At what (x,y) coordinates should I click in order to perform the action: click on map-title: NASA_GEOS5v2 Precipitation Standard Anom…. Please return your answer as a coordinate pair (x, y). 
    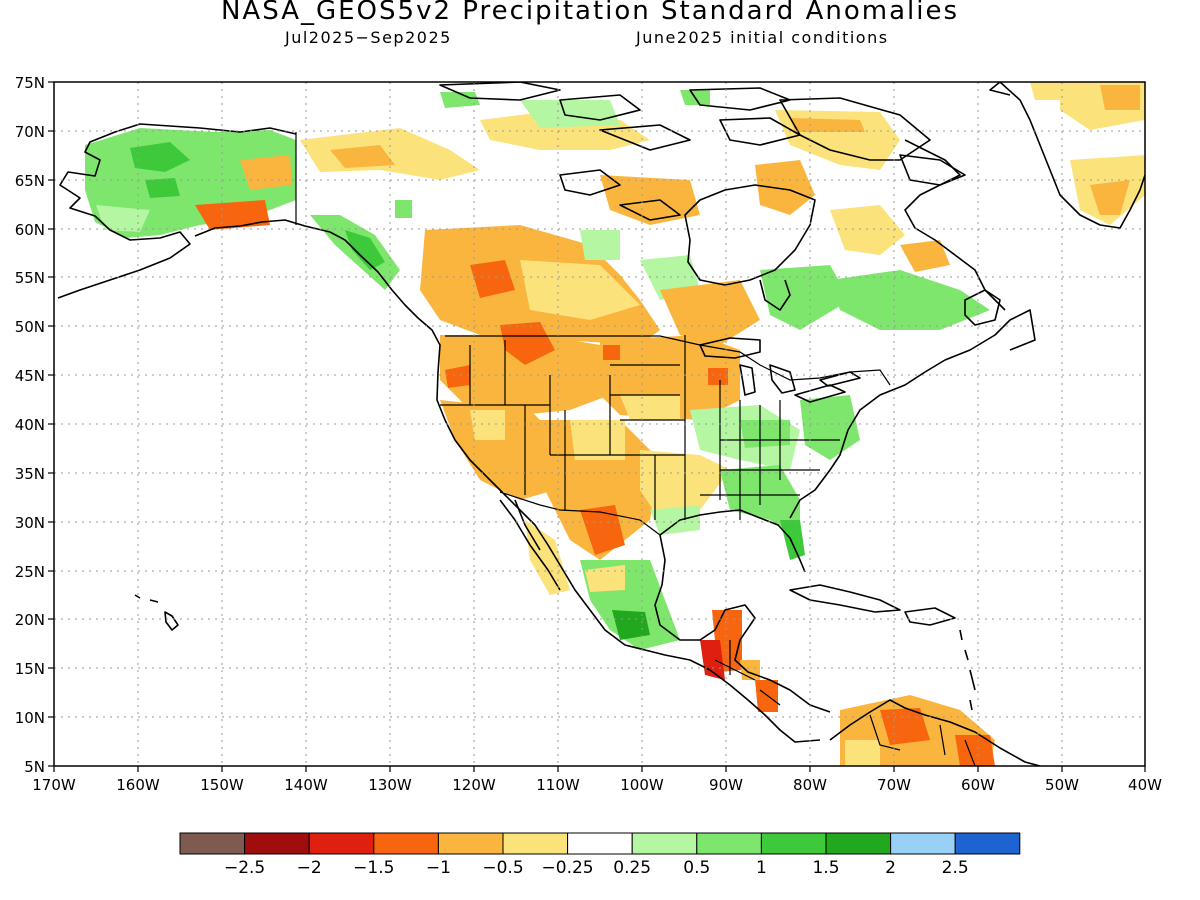
    Looking at the image, I should click on (590, 13).